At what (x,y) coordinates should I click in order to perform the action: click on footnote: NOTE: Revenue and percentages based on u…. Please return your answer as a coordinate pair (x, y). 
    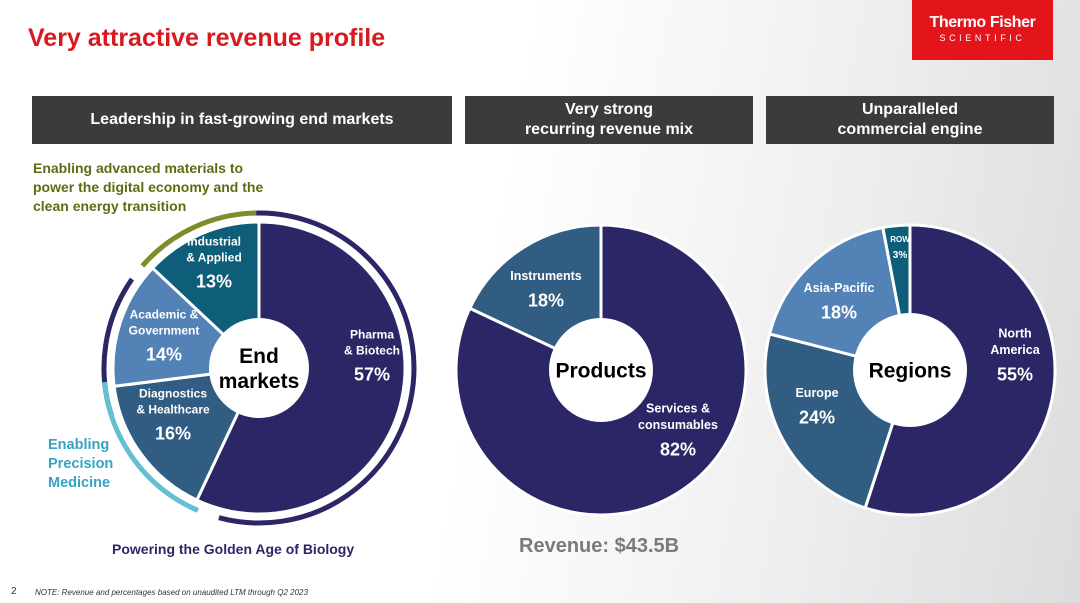
    Looking at the image, I should click on (171, 592).